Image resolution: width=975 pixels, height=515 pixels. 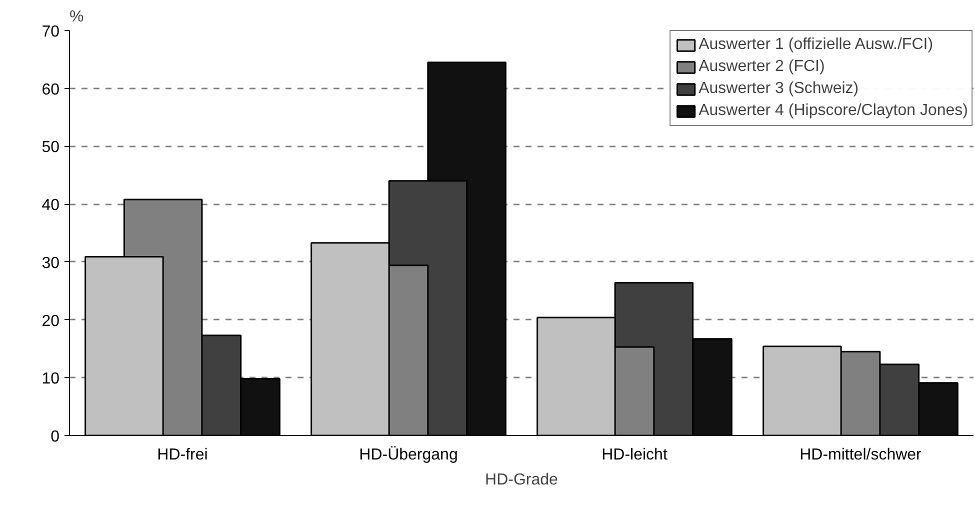 I want to click on legend-label: Auswerter 1 (offizielle Ausw./FCI), so click(x=816, y=45).